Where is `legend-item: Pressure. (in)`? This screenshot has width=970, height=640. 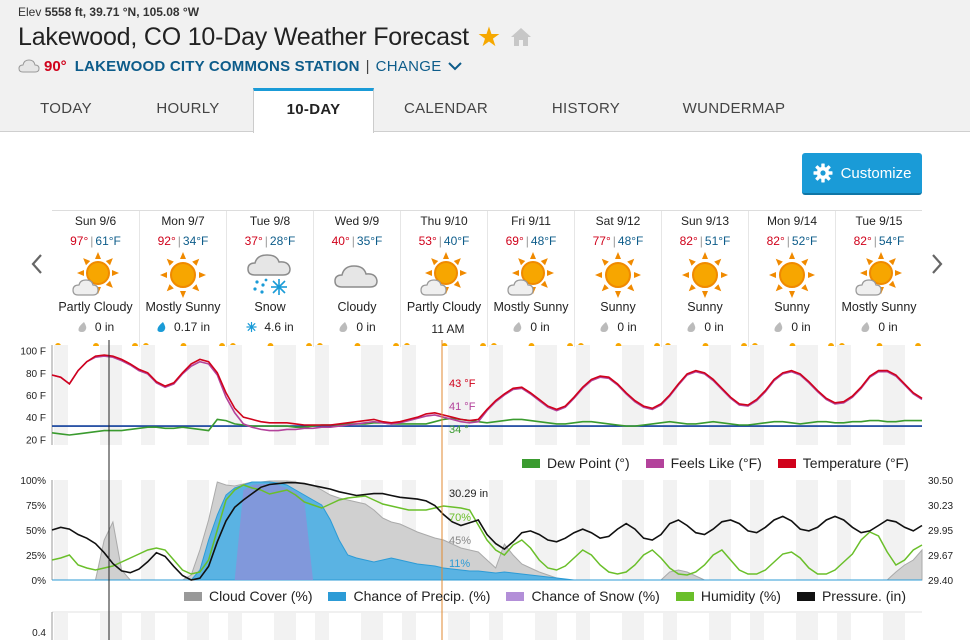
legend-item: Pressure. (in) is located at coordinates (851, 596).